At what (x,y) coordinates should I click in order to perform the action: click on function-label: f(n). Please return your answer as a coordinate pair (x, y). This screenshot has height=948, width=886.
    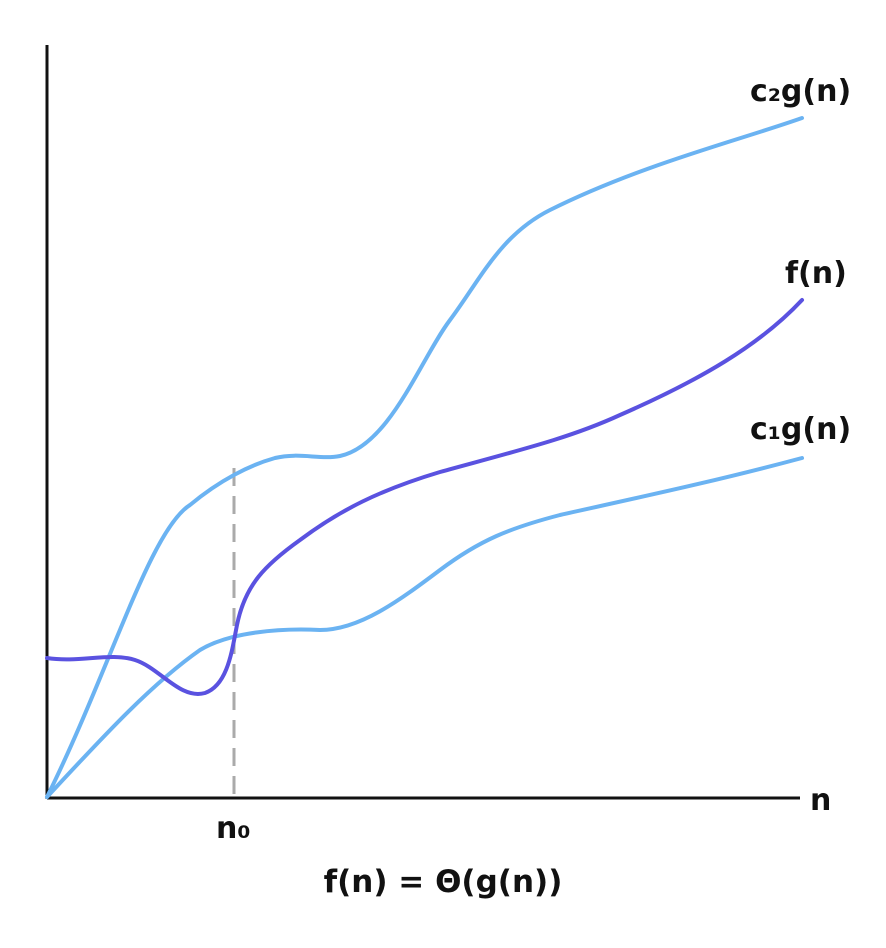
    Looking at the image, I should click on (816, 273).